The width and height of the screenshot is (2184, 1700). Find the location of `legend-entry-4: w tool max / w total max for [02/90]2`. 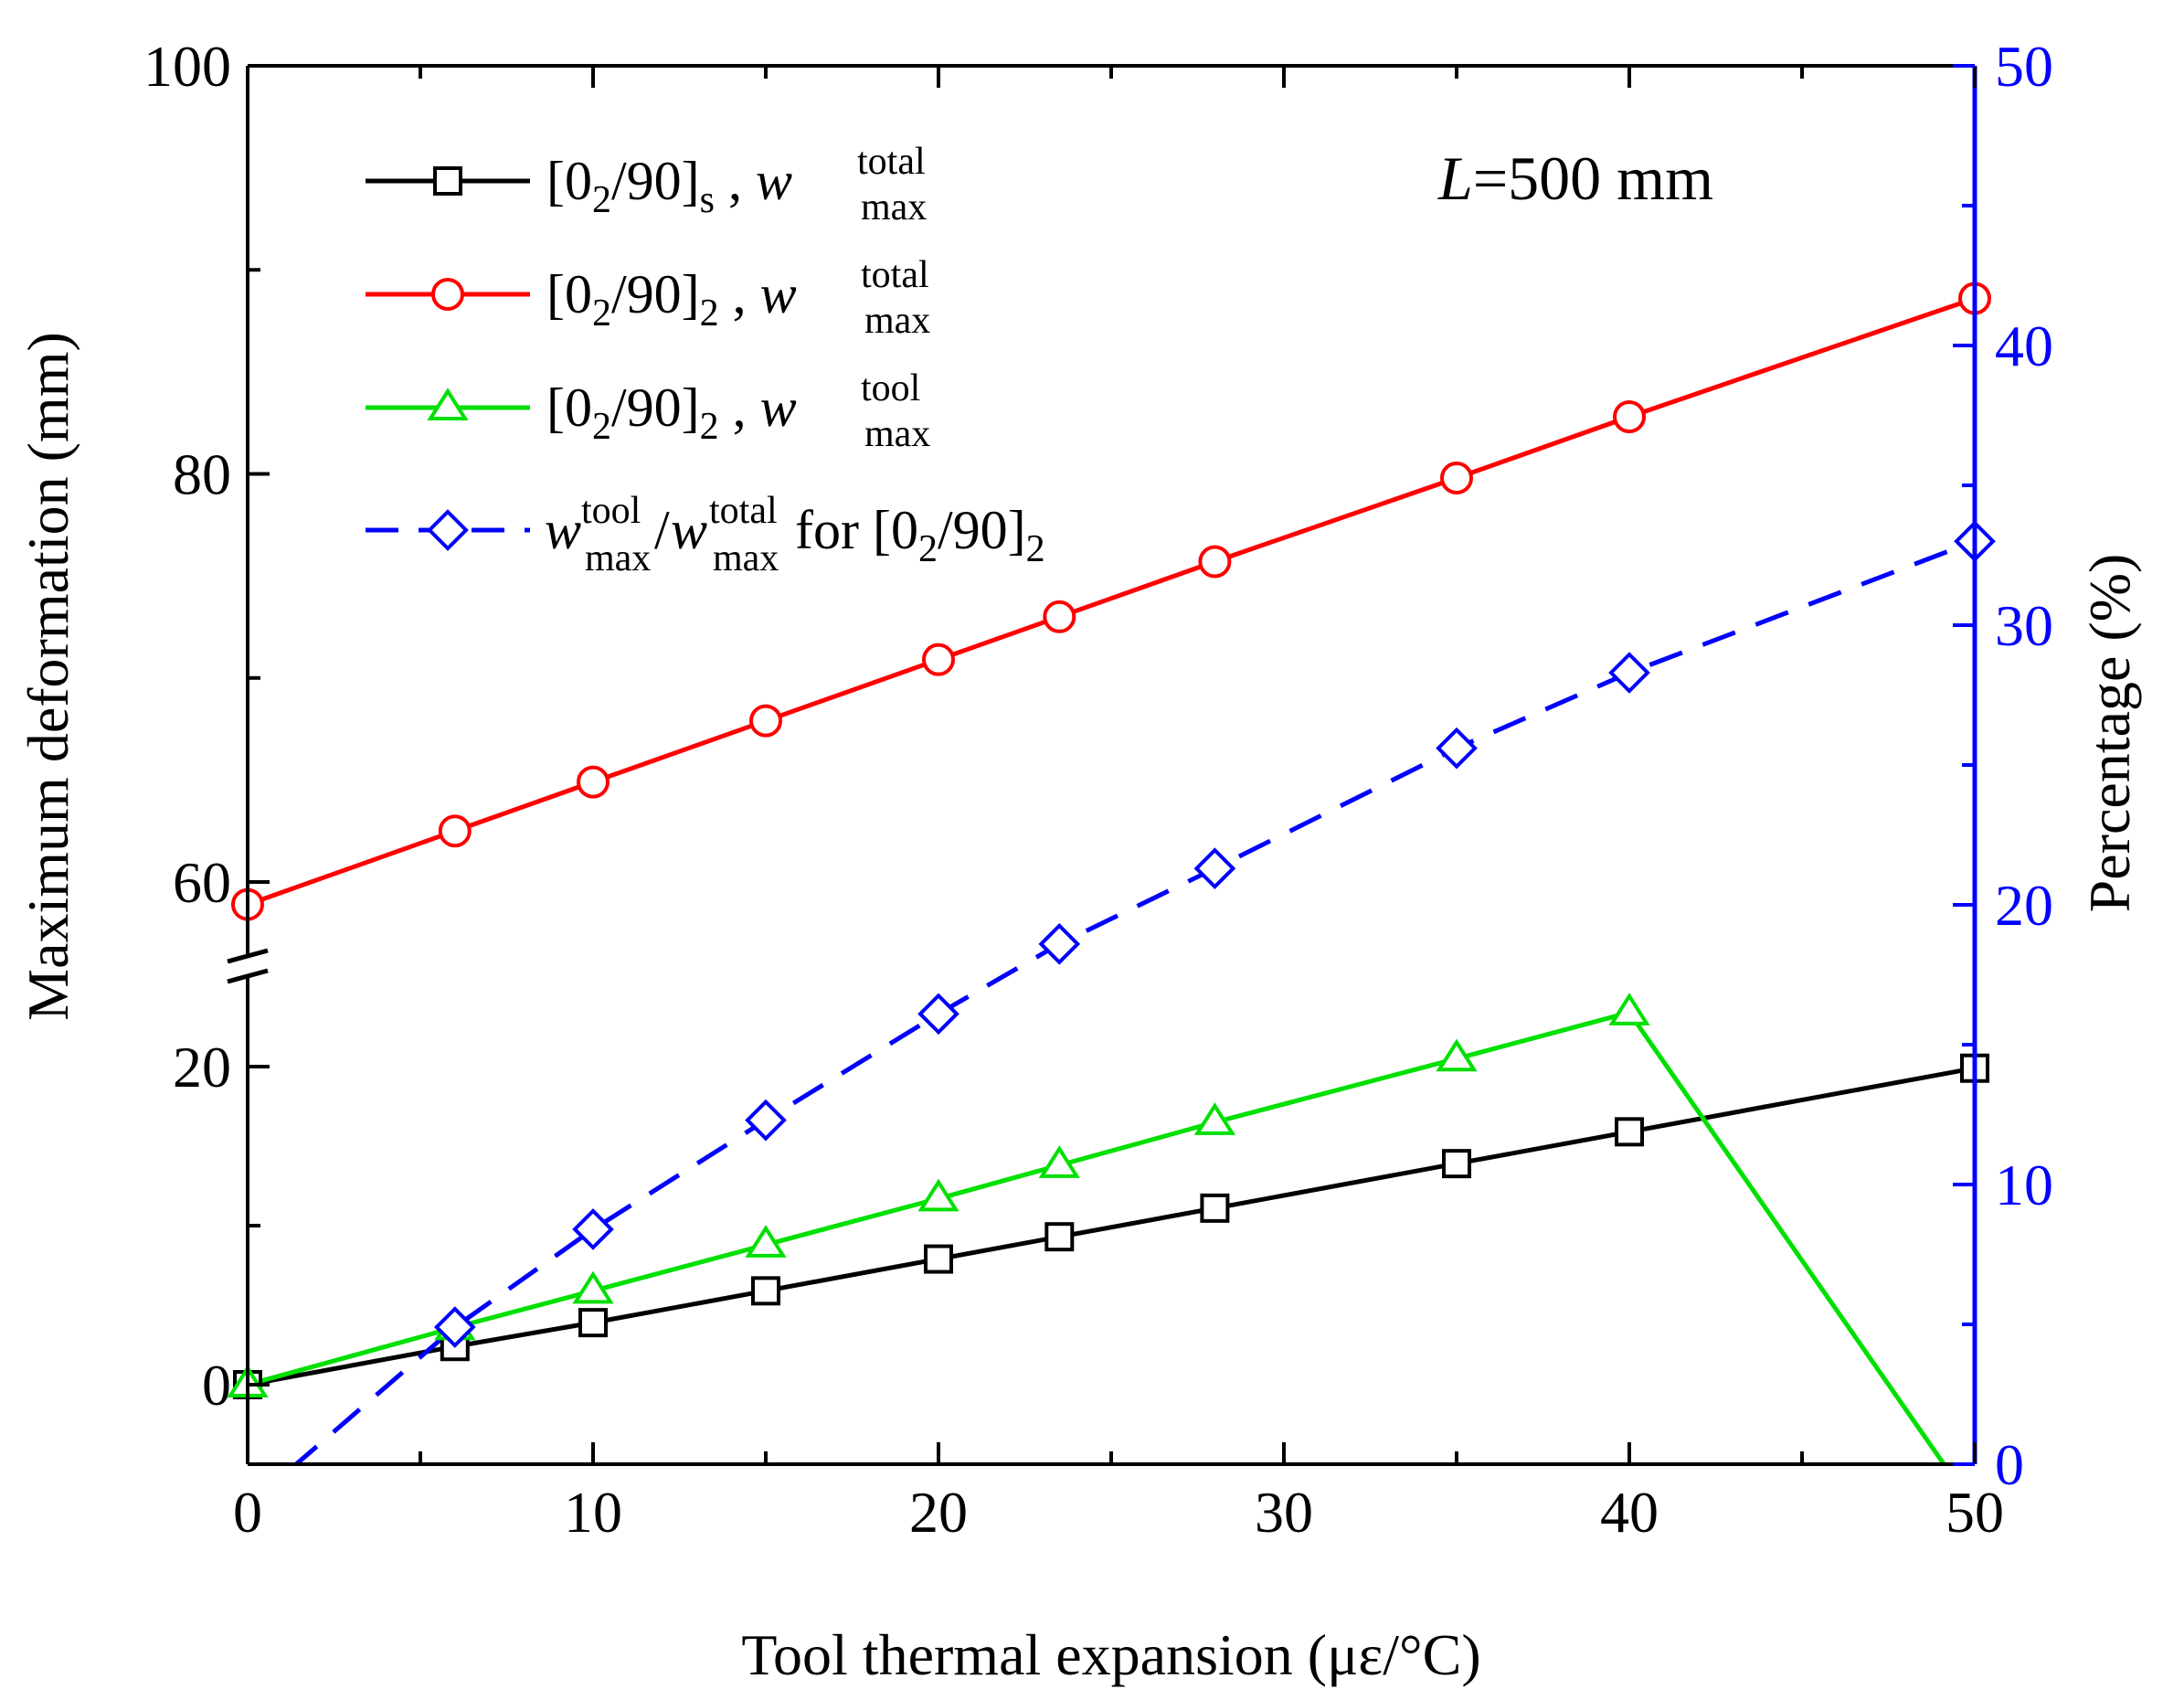

legend-entry-4: w tool max / w total max for [02/90]2 is located at coordinates (705, 534).